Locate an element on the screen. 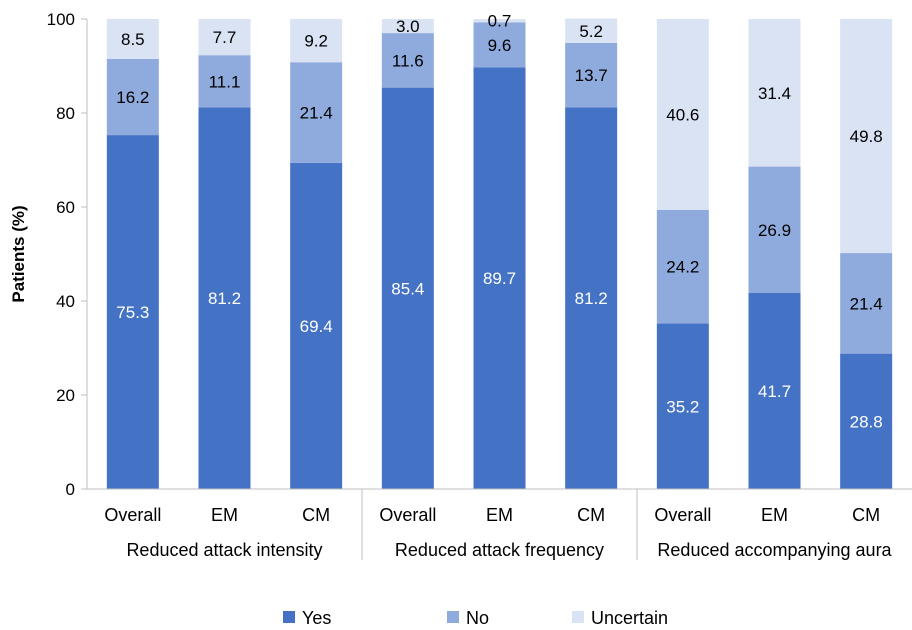  data-label-no: 9.6 is located at coordinates (500, 45).